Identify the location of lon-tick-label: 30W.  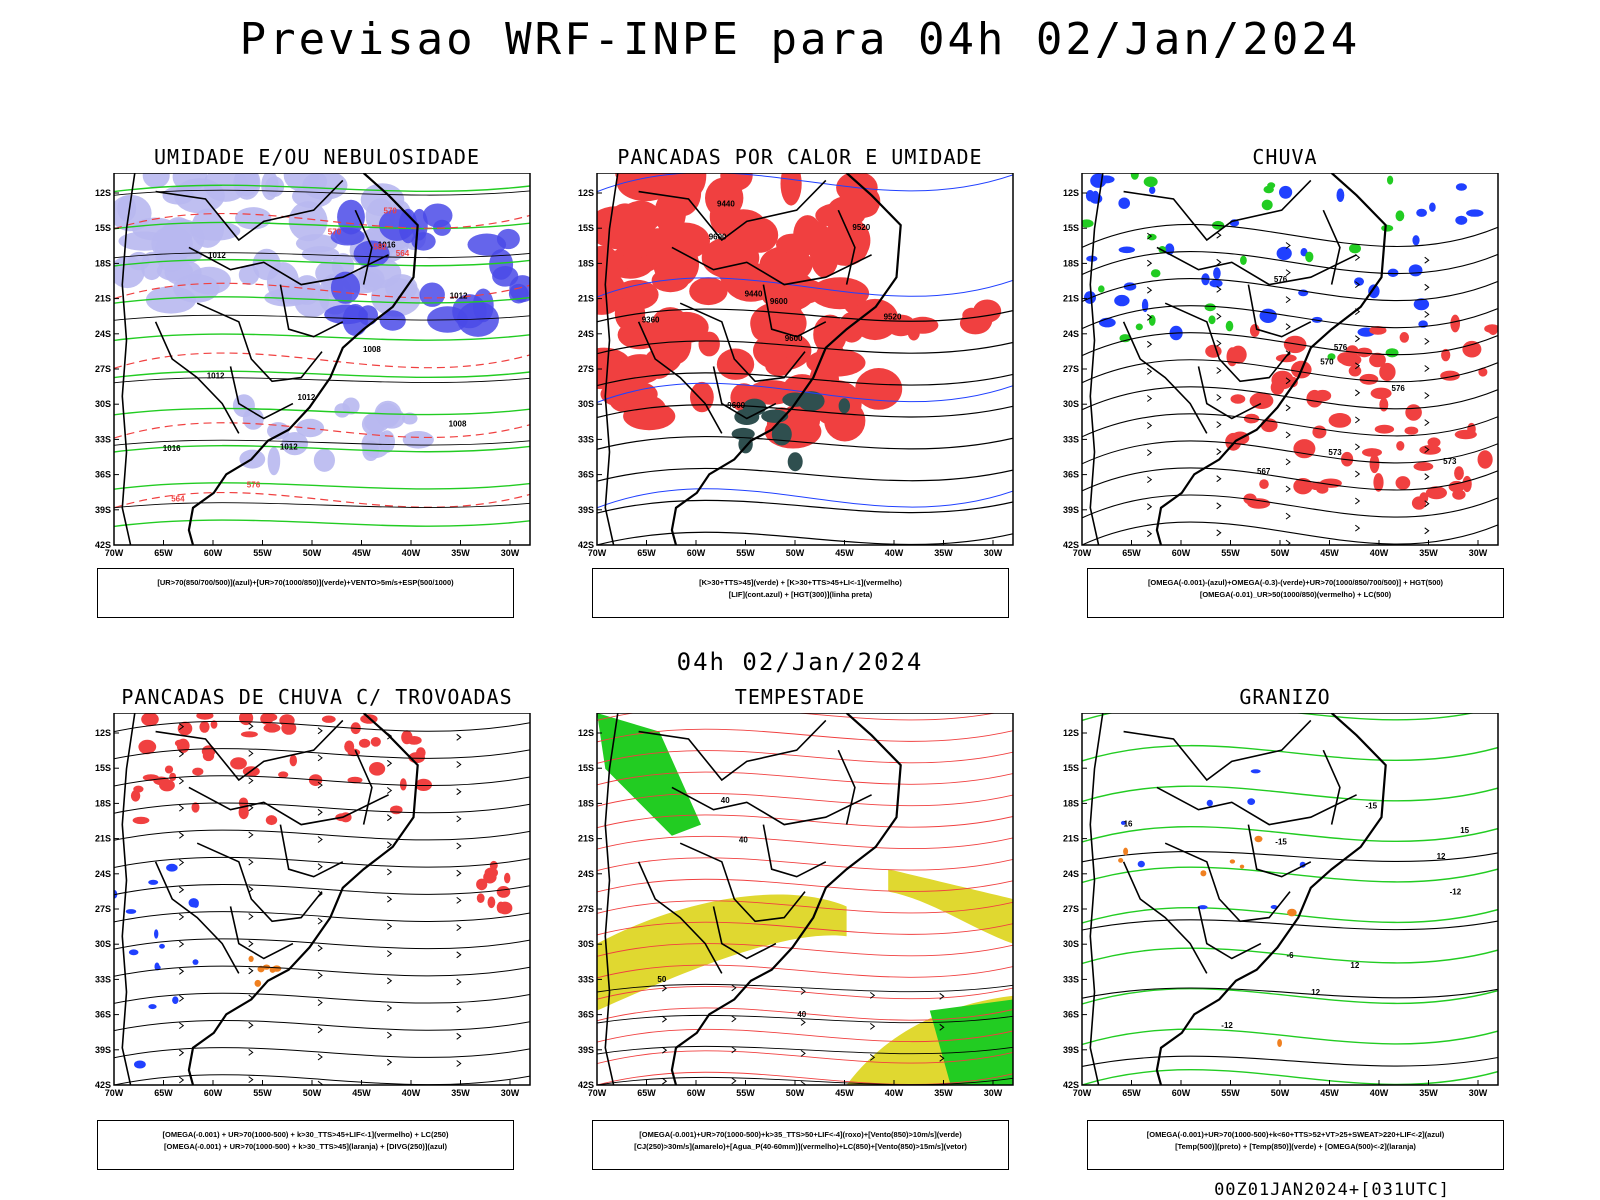
(510, 553).